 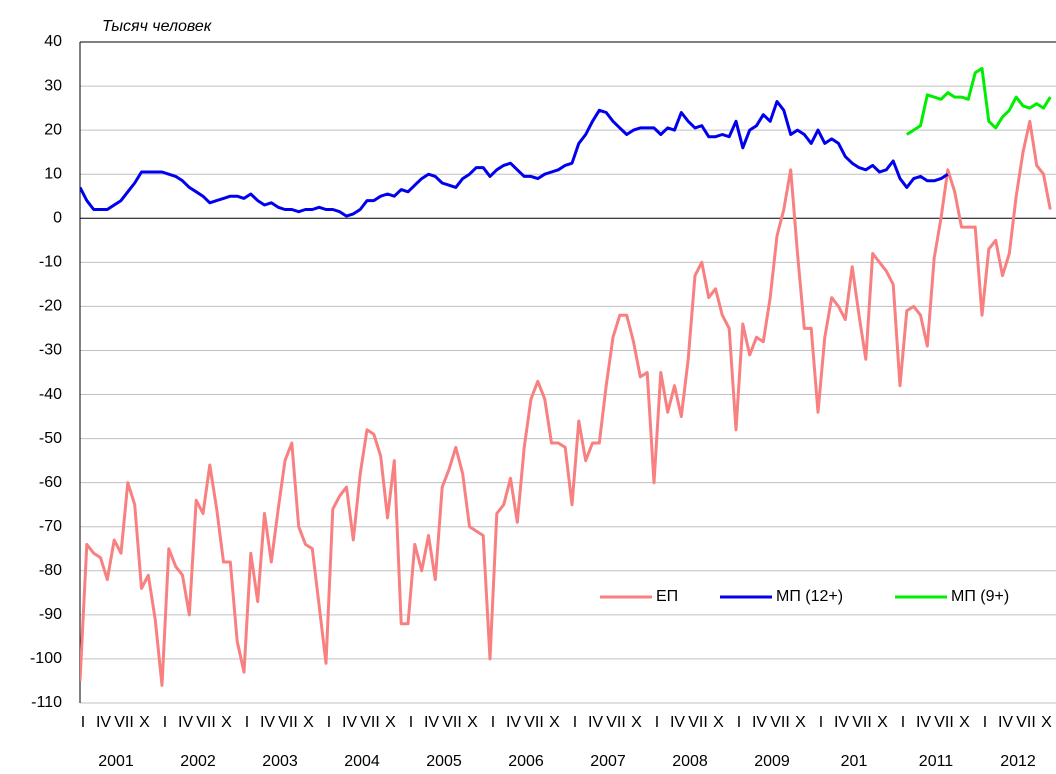 What do you see at coordinates (50, 526) in the screenshot?
I see `y-tick-label: -70` at bounding box center [50, 526].